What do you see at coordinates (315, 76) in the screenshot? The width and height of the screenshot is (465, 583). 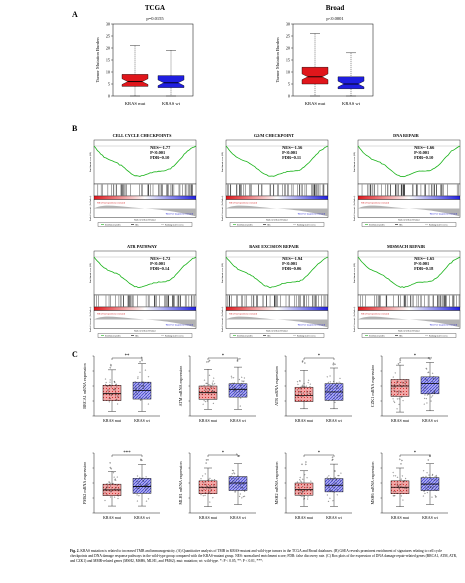 I see `notched-box` at bounding box center [315, 76].